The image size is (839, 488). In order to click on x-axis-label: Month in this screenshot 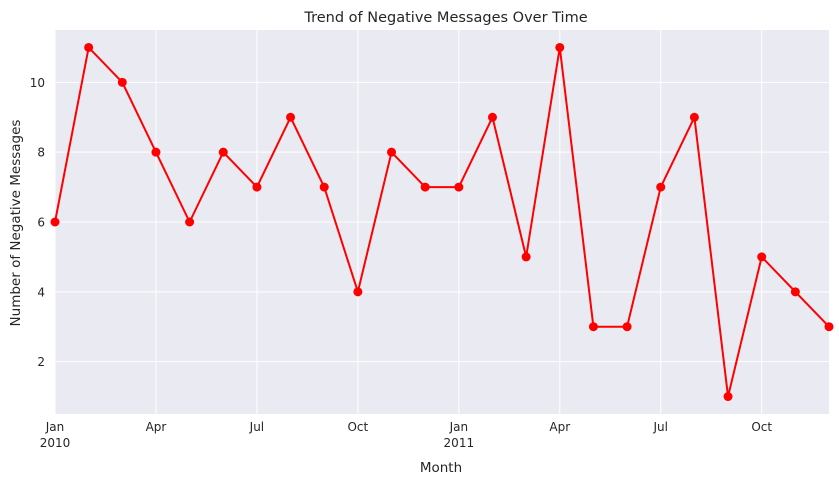, I will do `click(441, 468)`.